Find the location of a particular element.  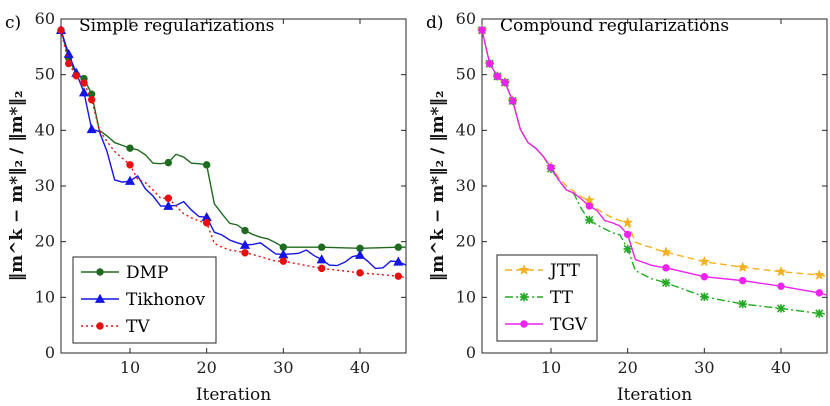

panel-label: c) is located at coordinates (13, 23).